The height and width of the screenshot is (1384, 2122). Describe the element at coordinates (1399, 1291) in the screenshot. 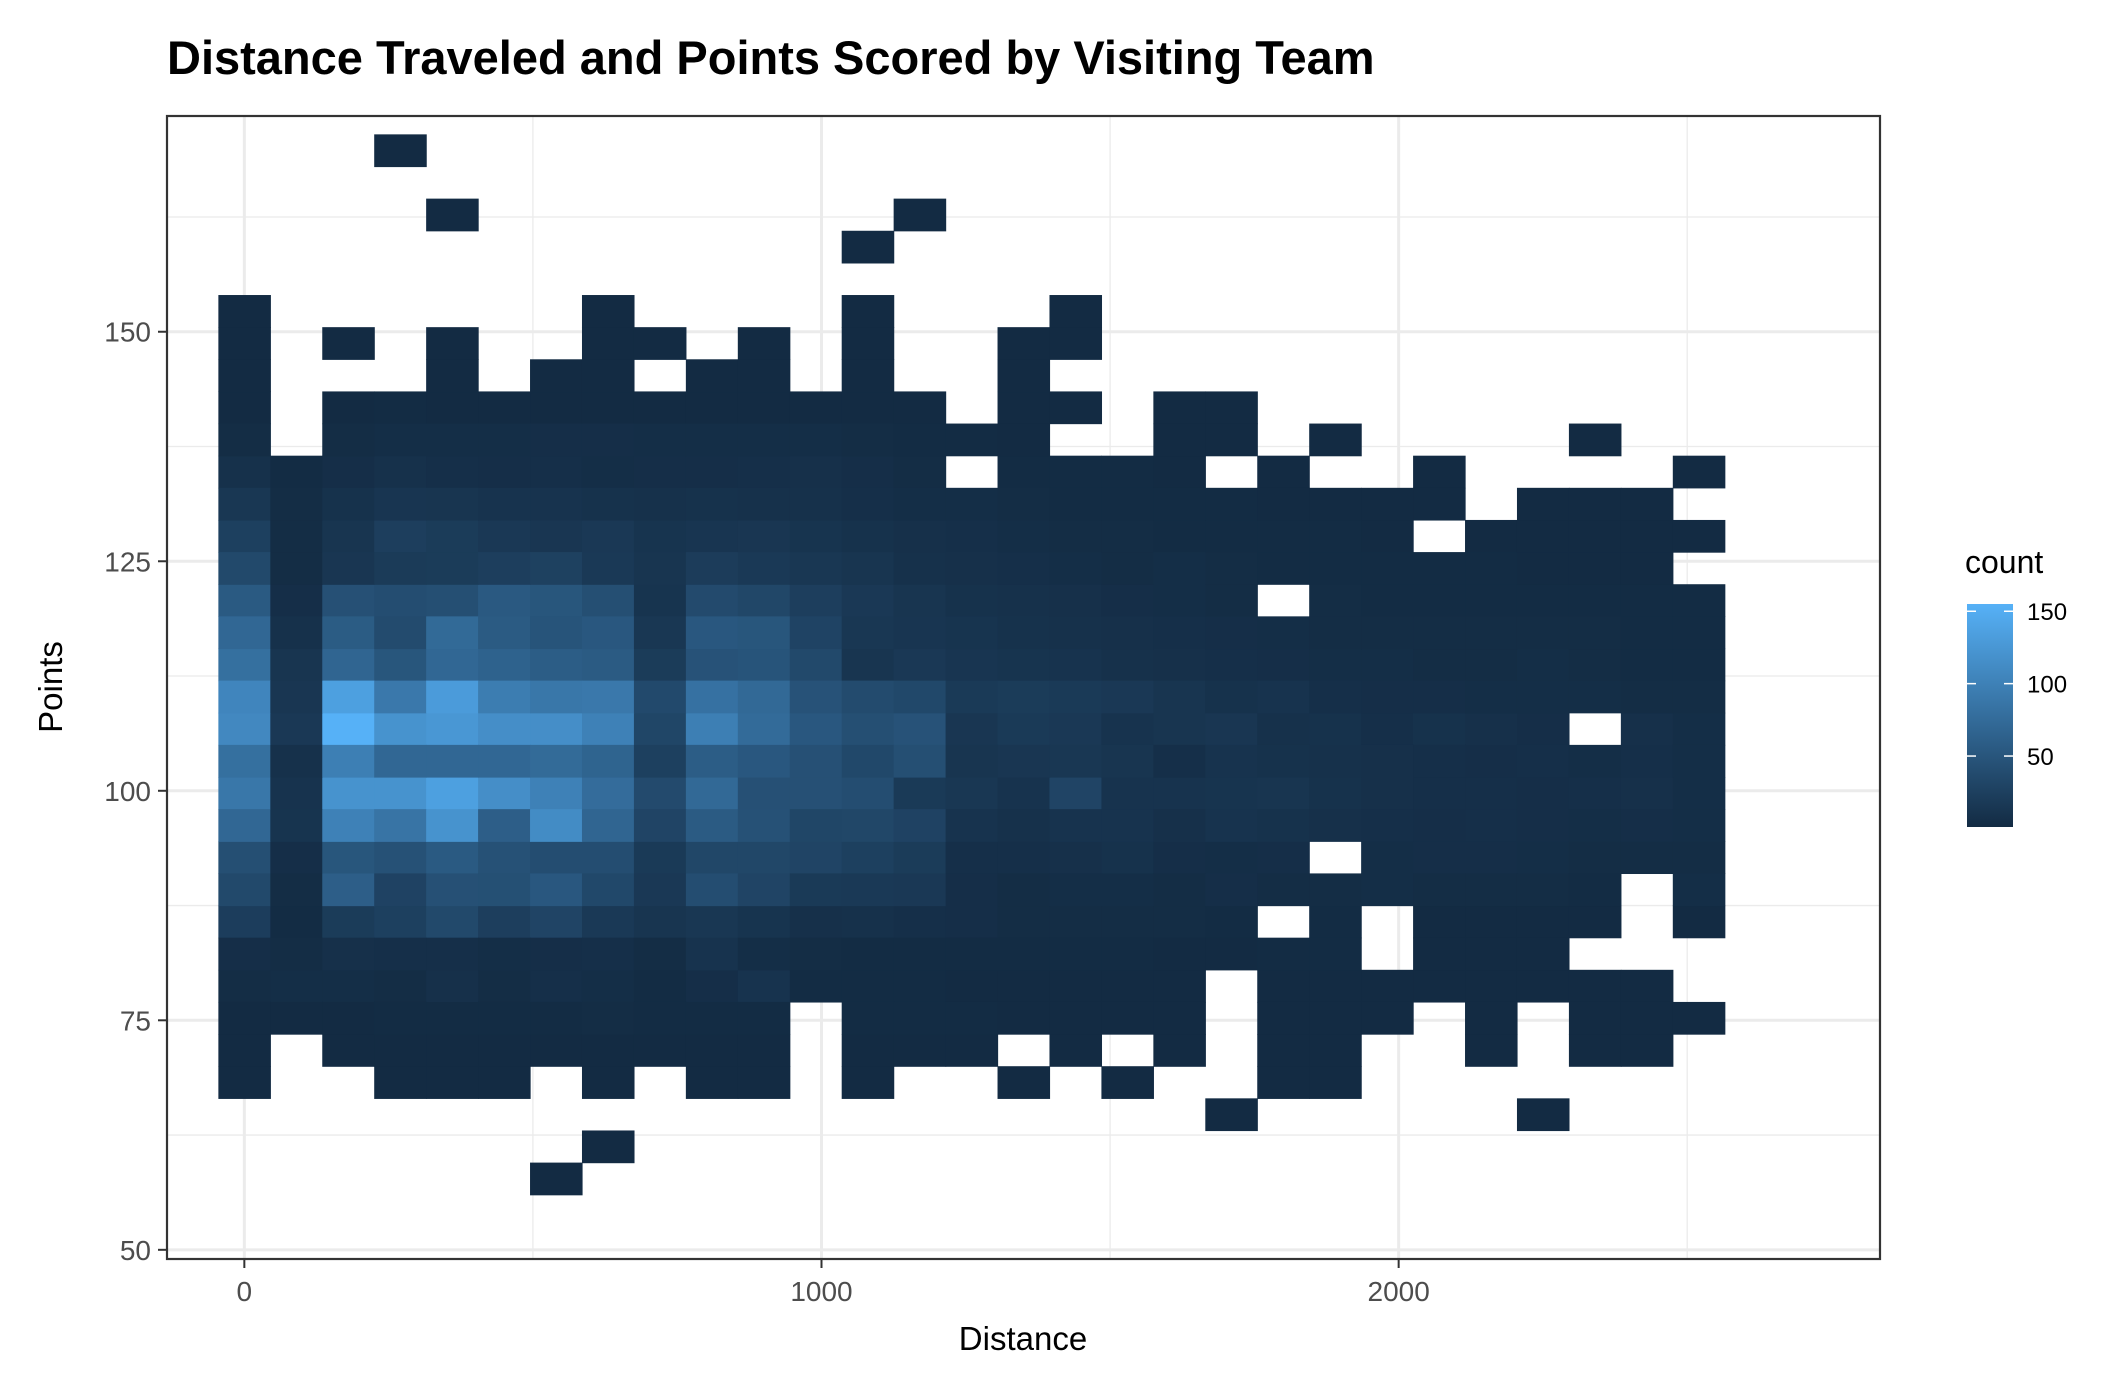

I see `x-tick-label: 2000` at that location.